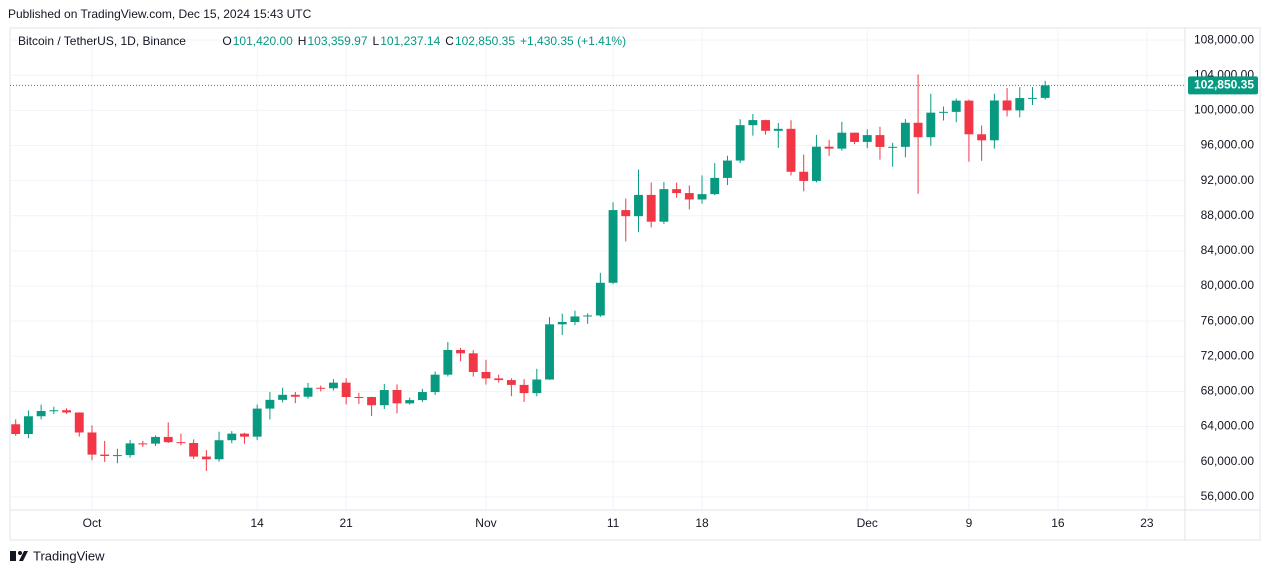 Image resolution: width=1274 pixels, height=580 pixels. I want to click on x-tick-label: 16, so click(1058, 523).